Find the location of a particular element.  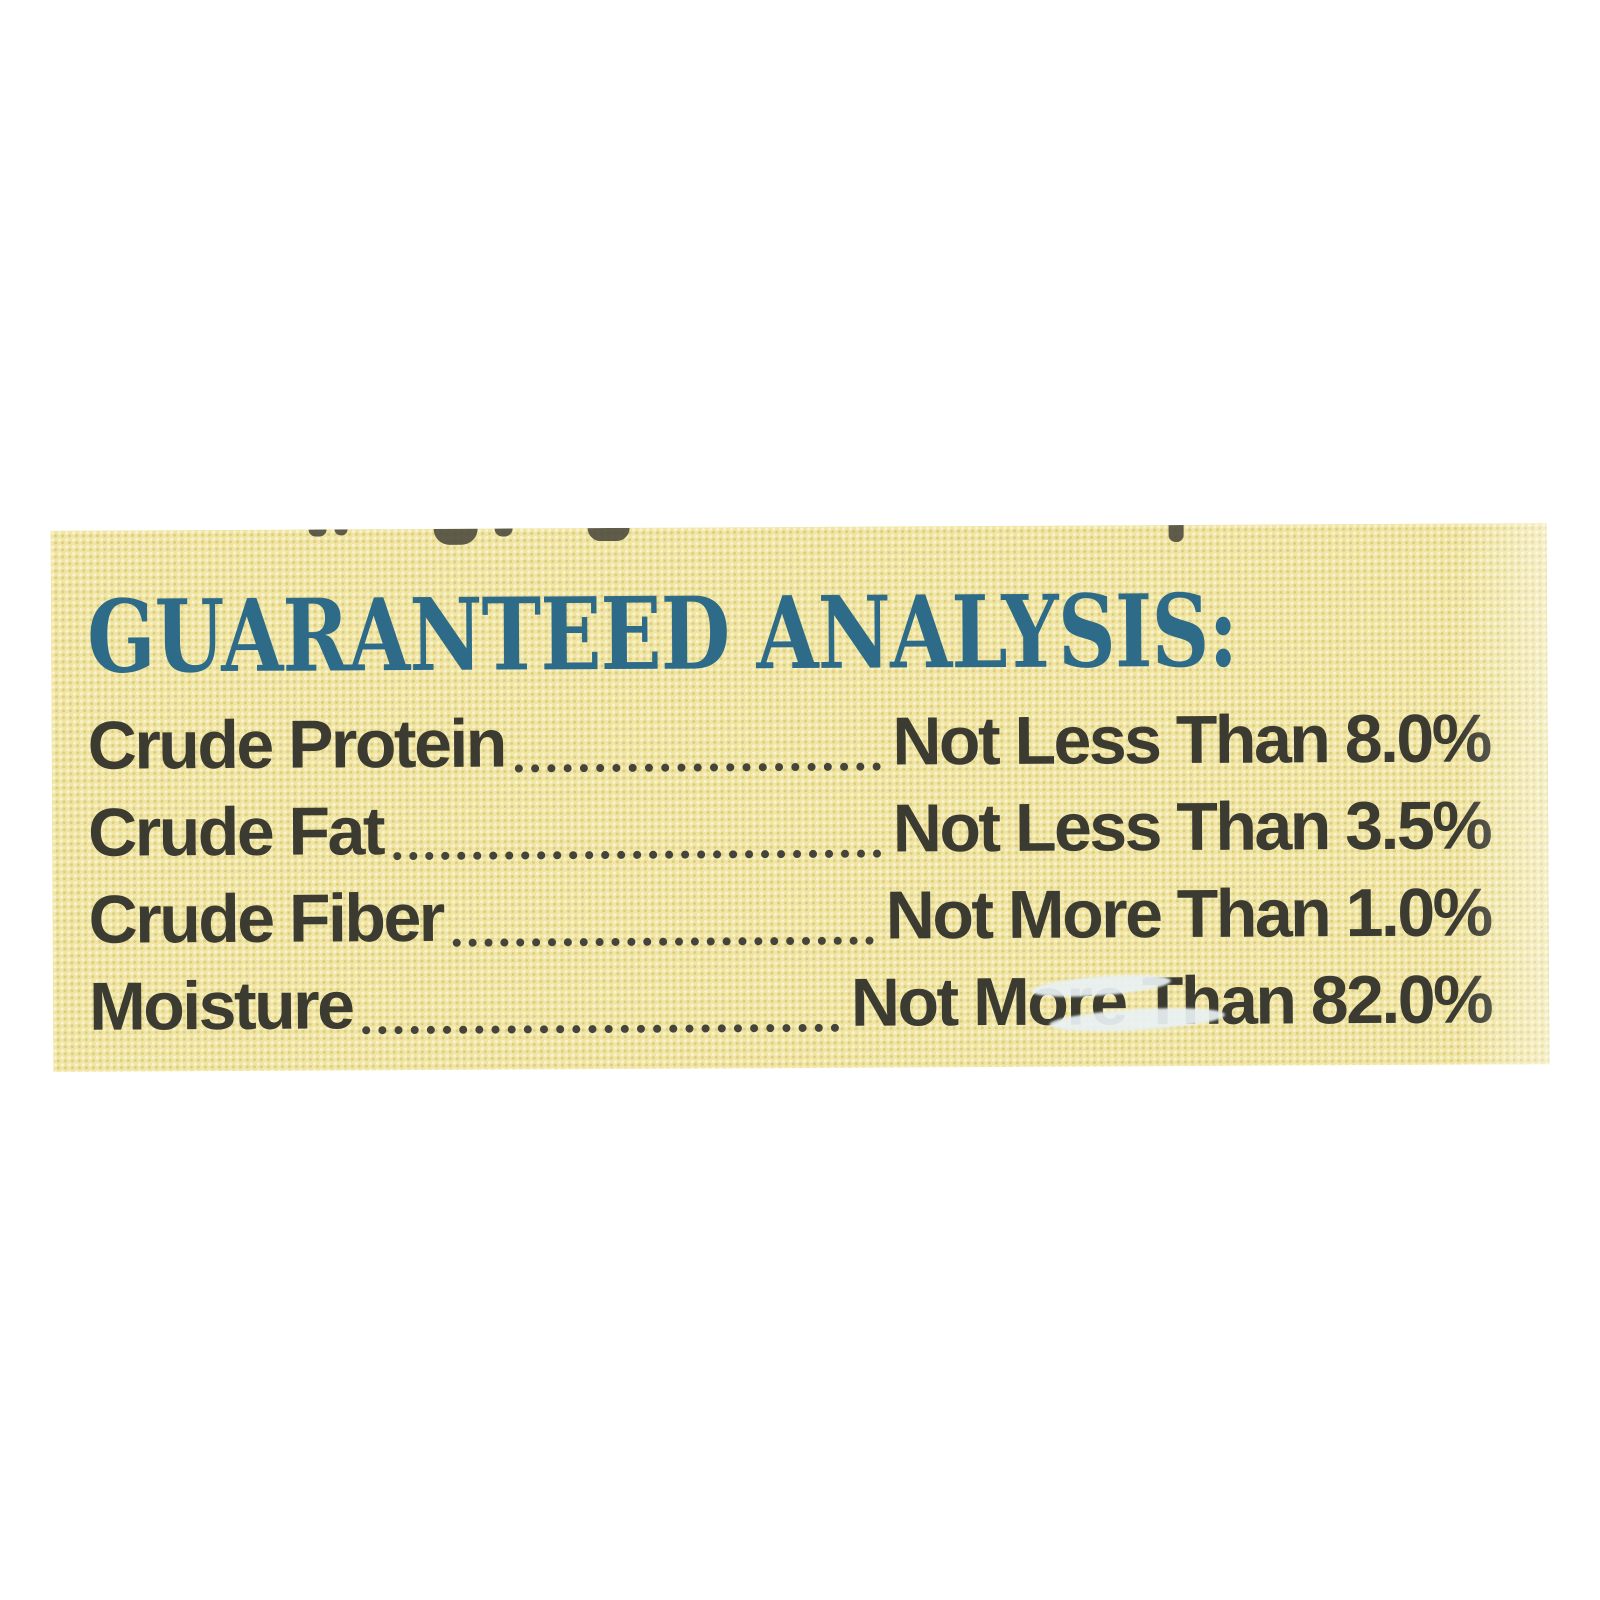

nutrient-name: Crude Fat is located at coordinates (235, 832).